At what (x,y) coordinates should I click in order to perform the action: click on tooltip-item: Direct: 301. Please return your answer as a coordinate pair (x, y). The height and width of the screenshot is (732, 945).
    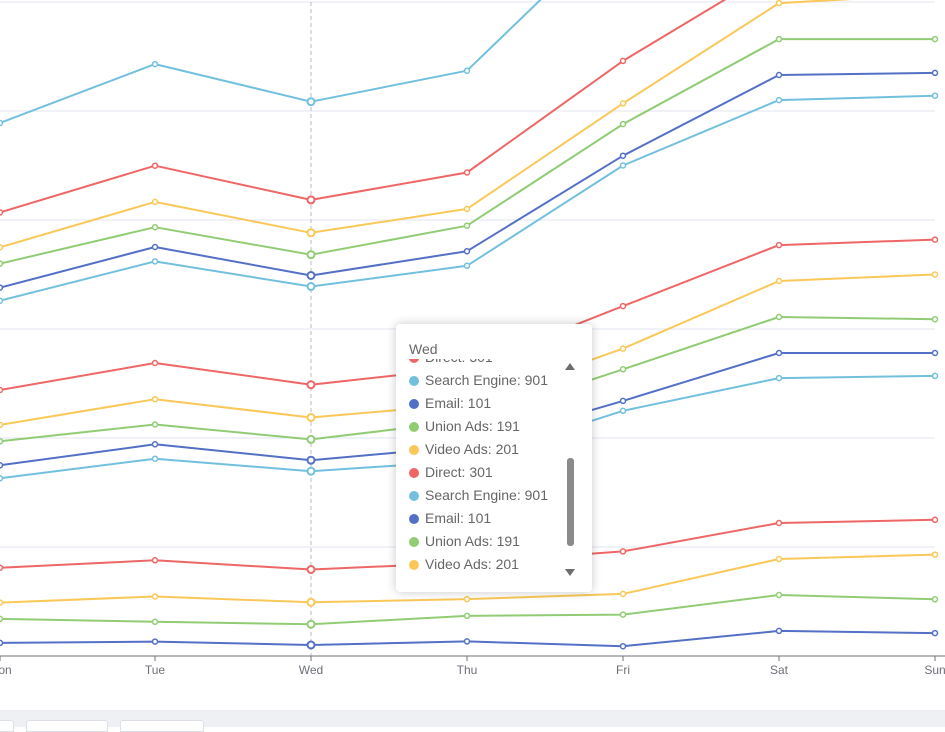
    Looking at the image, I should click on (478, 472).